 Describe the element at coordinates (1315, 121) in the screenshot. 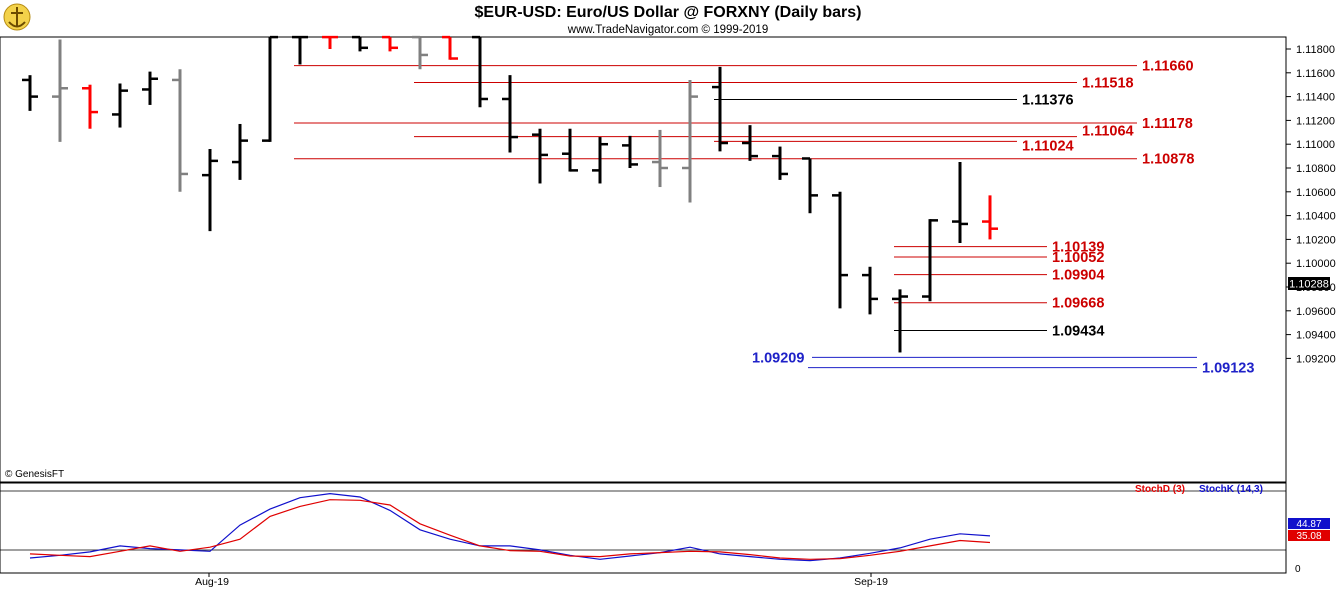

I see `y-tick-label: 1.11200` at that location.